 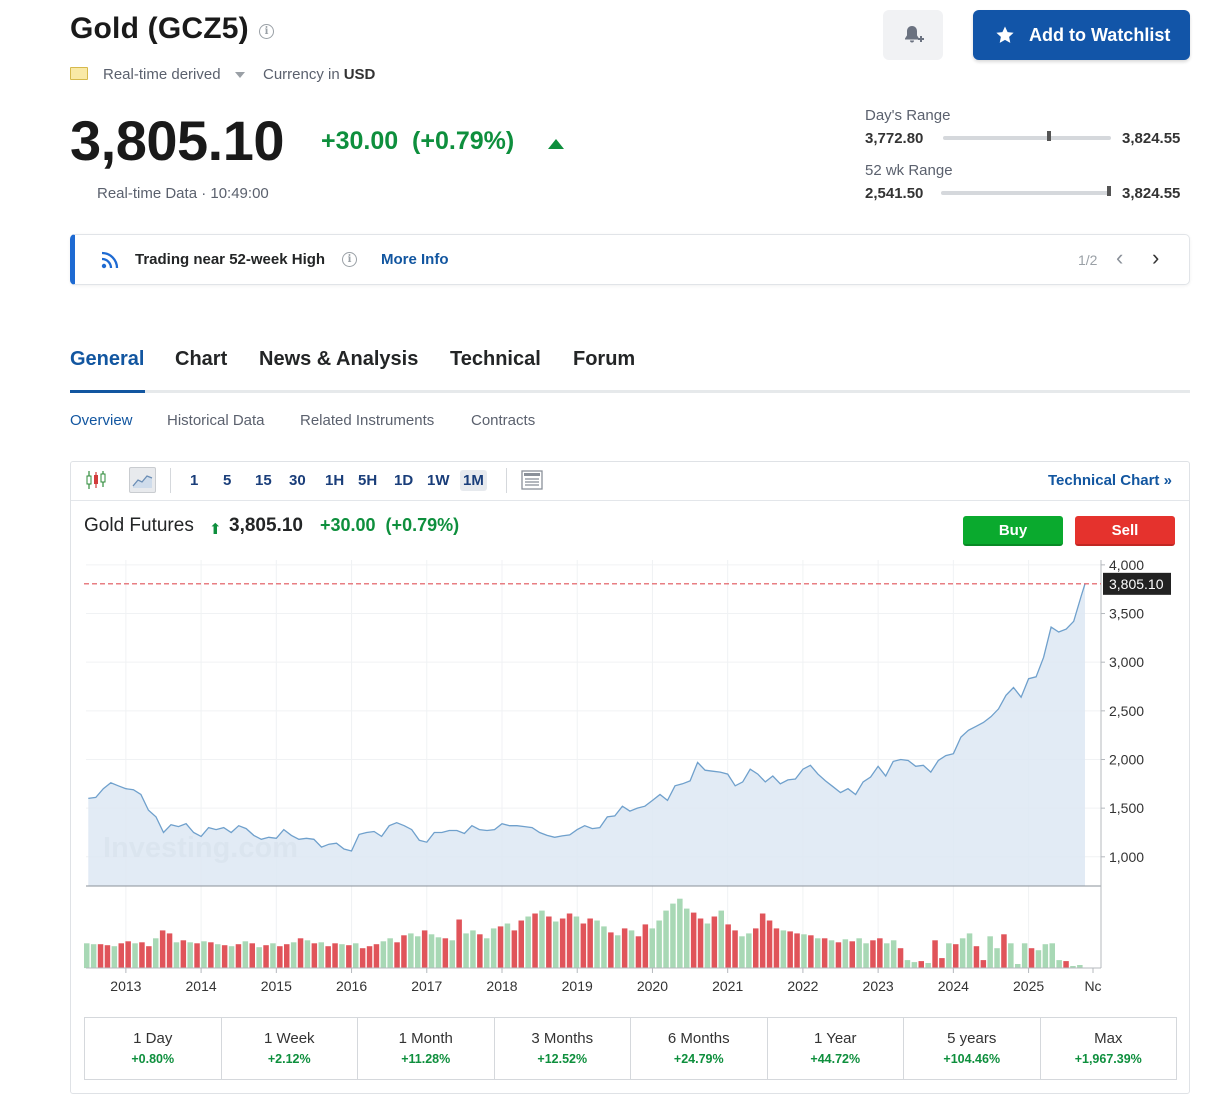 I want to click on tab-news-analysis: News & Analysis, so click(x=339, y=359).